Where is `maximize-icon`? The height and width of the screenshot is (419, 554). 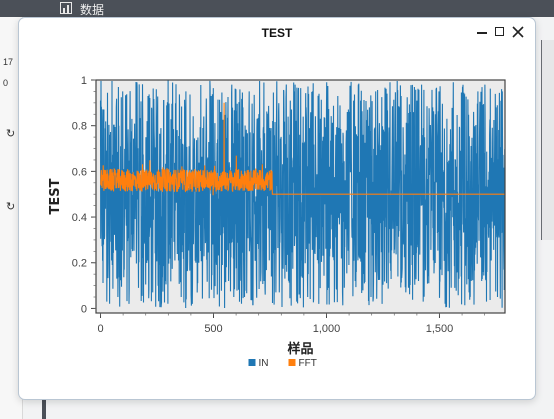 maximize-icon is located at coordinates (499, 31).